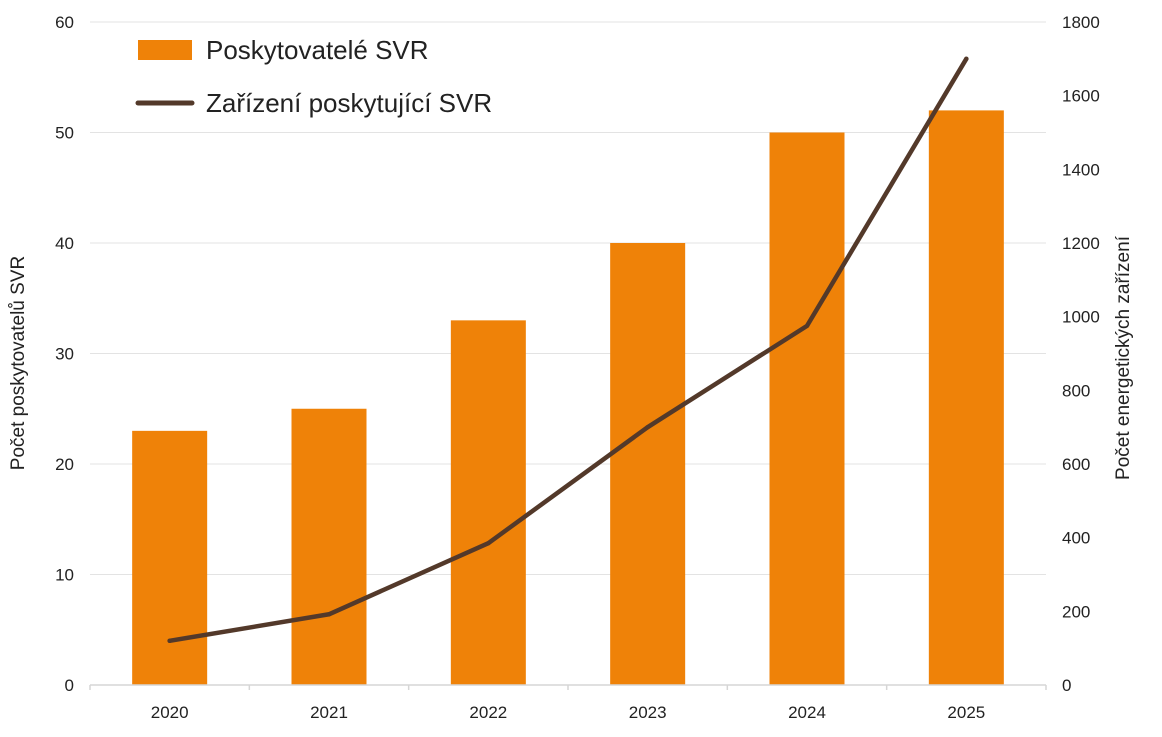 This screenshot has height=737, width=1162. Describe the element at coordinates (1076, 390) in the screenshot. I see `y-right-tick-label: 800` at that location.